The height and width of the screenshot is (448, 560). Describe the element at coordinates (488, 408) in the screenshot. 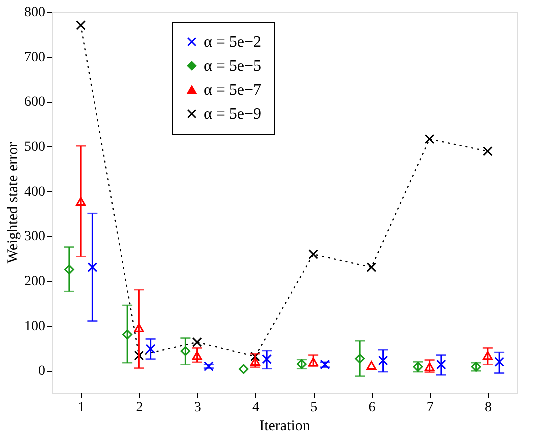

I see `x-tick-label: 8` at that location.